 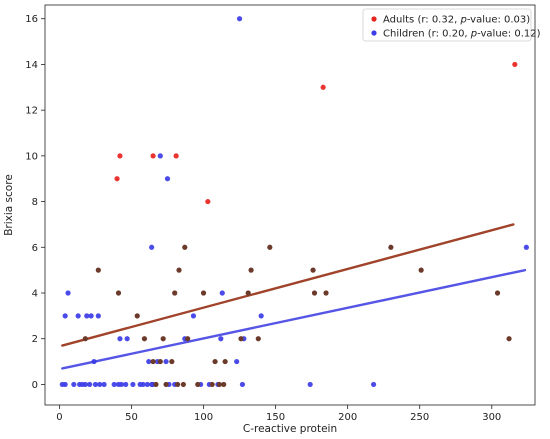 I want to click on y-tick-label-6: 12, so click(x=31, y=111).